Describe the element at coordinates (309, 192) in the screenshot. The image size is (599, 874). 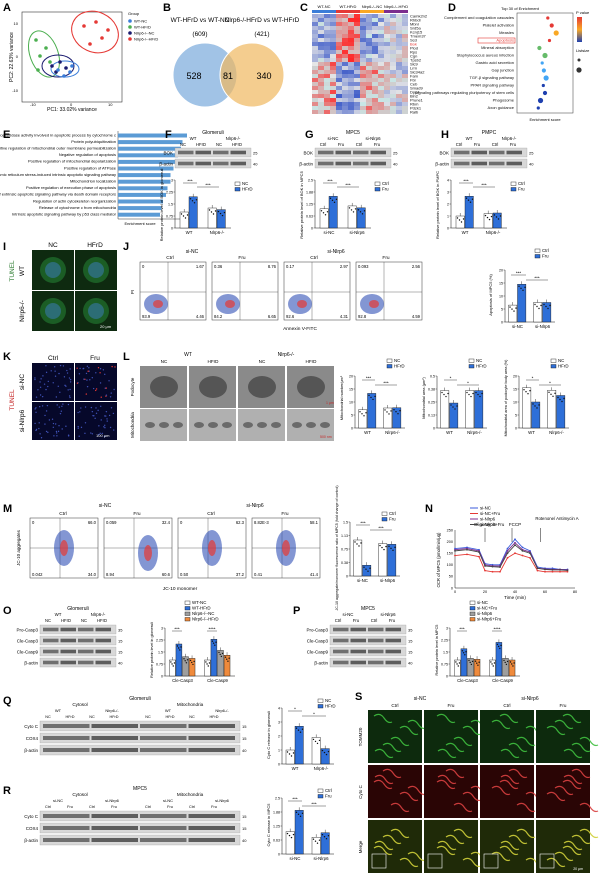
I see `bar-y-tick-label: 1.88` at that location.